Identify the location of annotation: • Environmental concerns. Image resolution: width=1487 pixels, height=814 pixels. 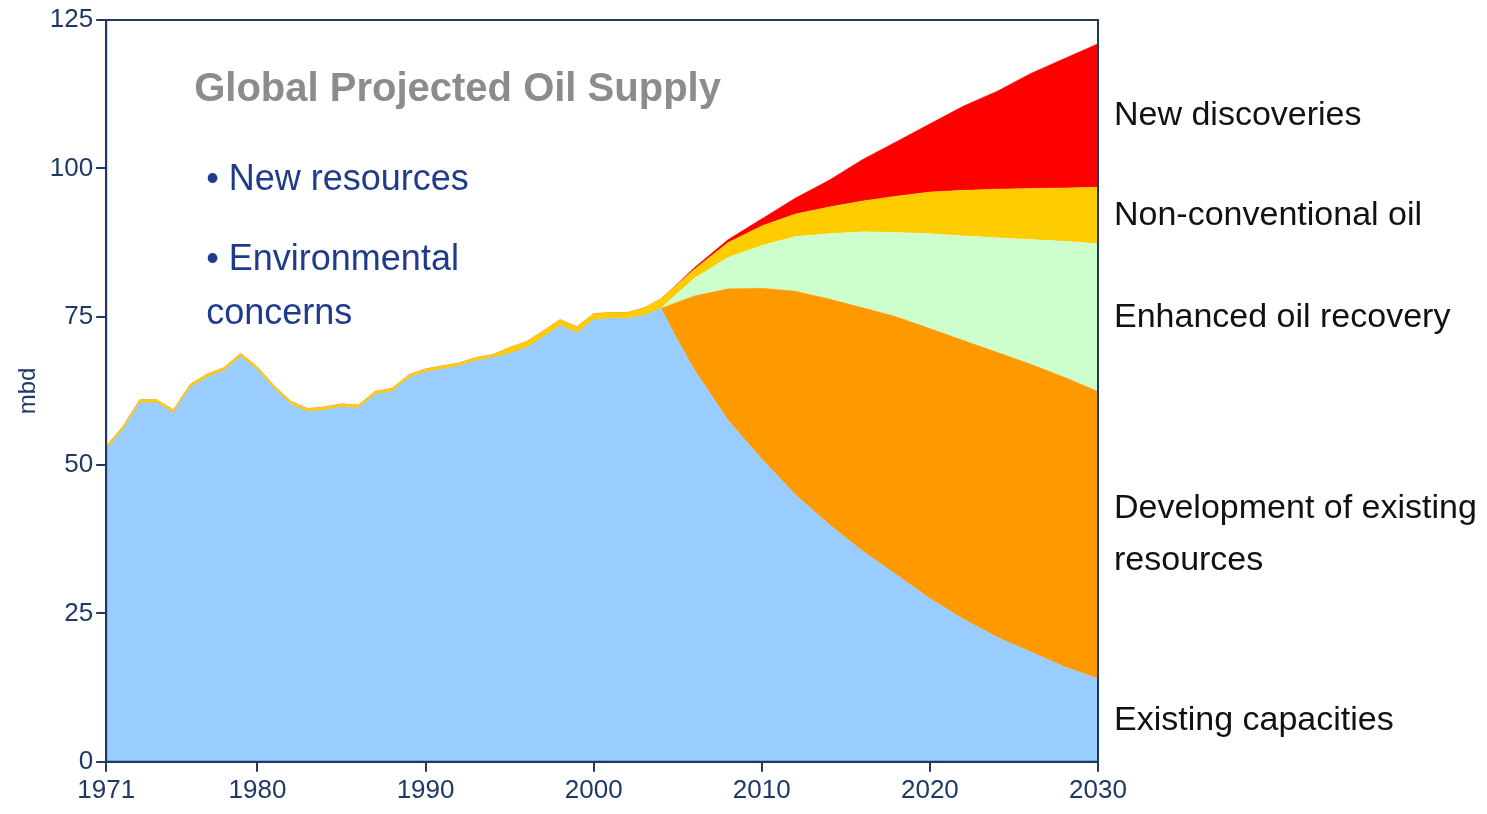
(332, 284).